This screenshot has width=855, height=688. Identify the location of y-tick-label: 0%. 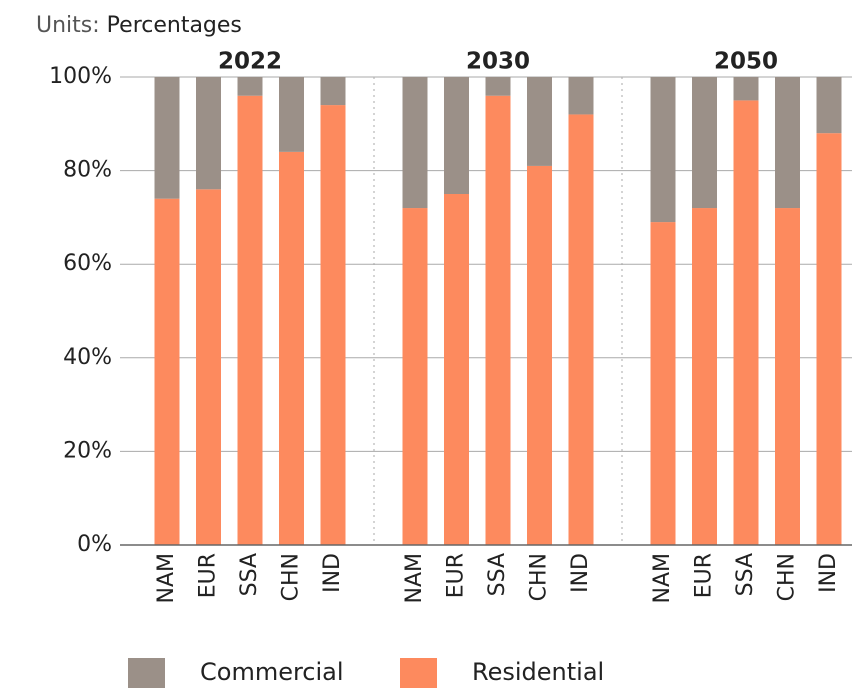
(94, 544).